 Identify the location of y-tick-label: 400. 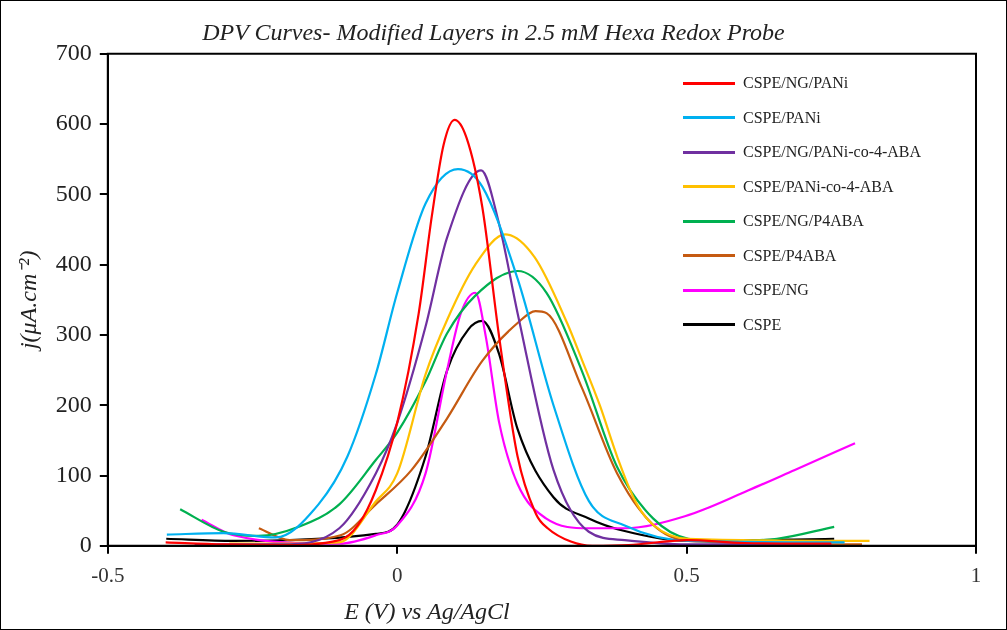
(73, 262).